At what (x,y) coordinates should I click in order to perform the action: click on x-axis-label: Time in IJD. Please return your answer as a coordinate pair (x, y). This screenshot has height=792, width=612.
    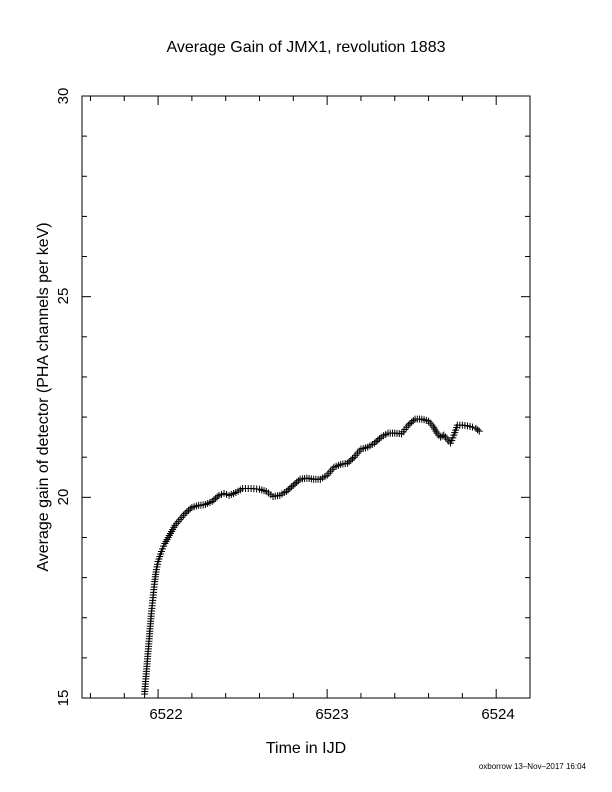
    Looking at the image, I should click on (306, 748).